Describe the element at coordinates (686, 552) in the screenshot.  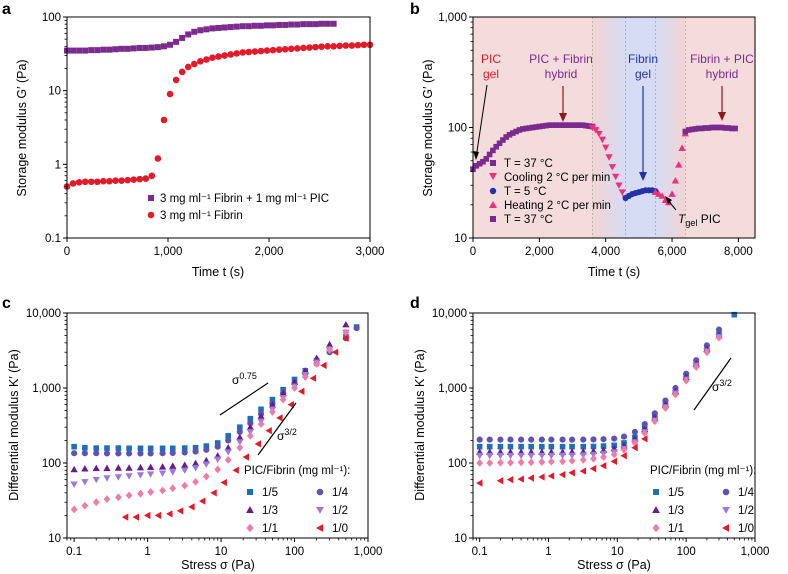
I see `panel-d-xtick-label: 100` at that location.